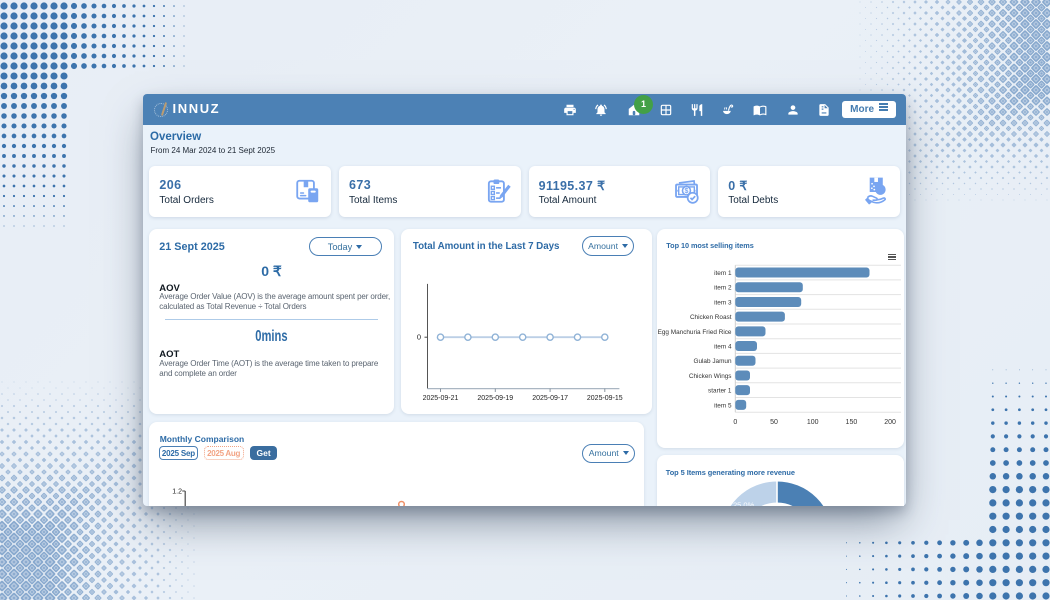 This screenshot has height=600, width=1050. Describe the element at coordinates (744, 503) in the screenshot. I see `svg-text: 25.0%` at that location.